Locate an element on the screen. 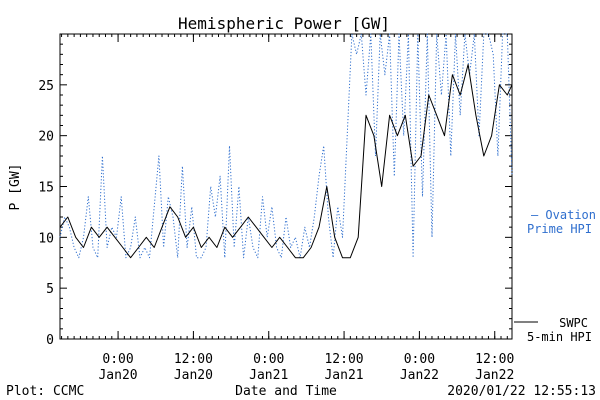 This screenshot has height=400, width=600. legend-swpc-line1: SWPC is located at coordinates (573, 323).